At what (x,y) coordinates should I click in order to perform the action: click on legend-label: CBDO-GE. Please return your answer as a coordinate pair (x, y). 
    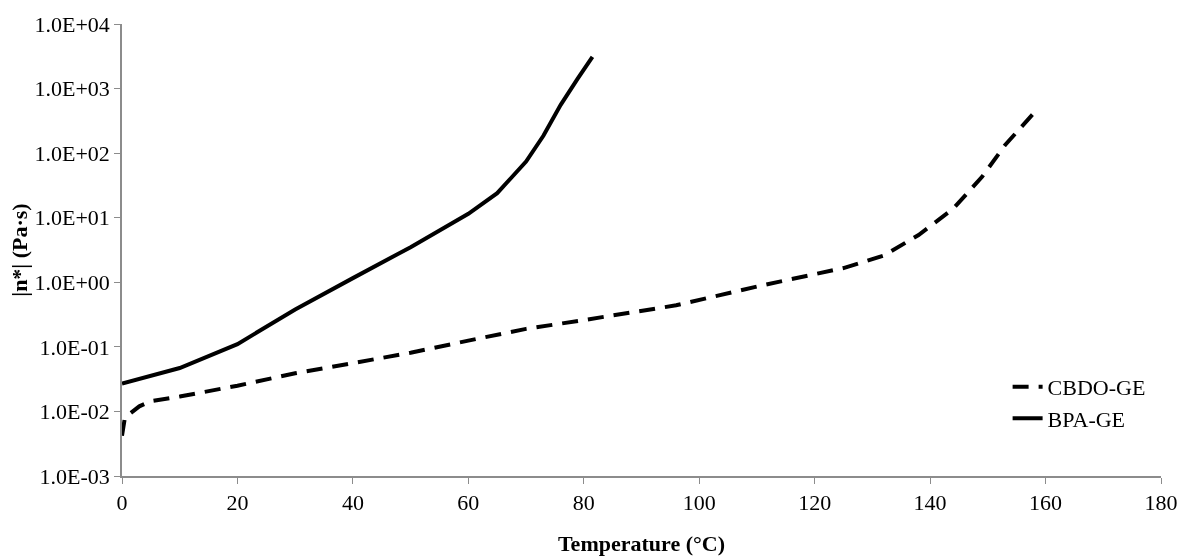
    Looking at the image, I should click on (1096, 388).